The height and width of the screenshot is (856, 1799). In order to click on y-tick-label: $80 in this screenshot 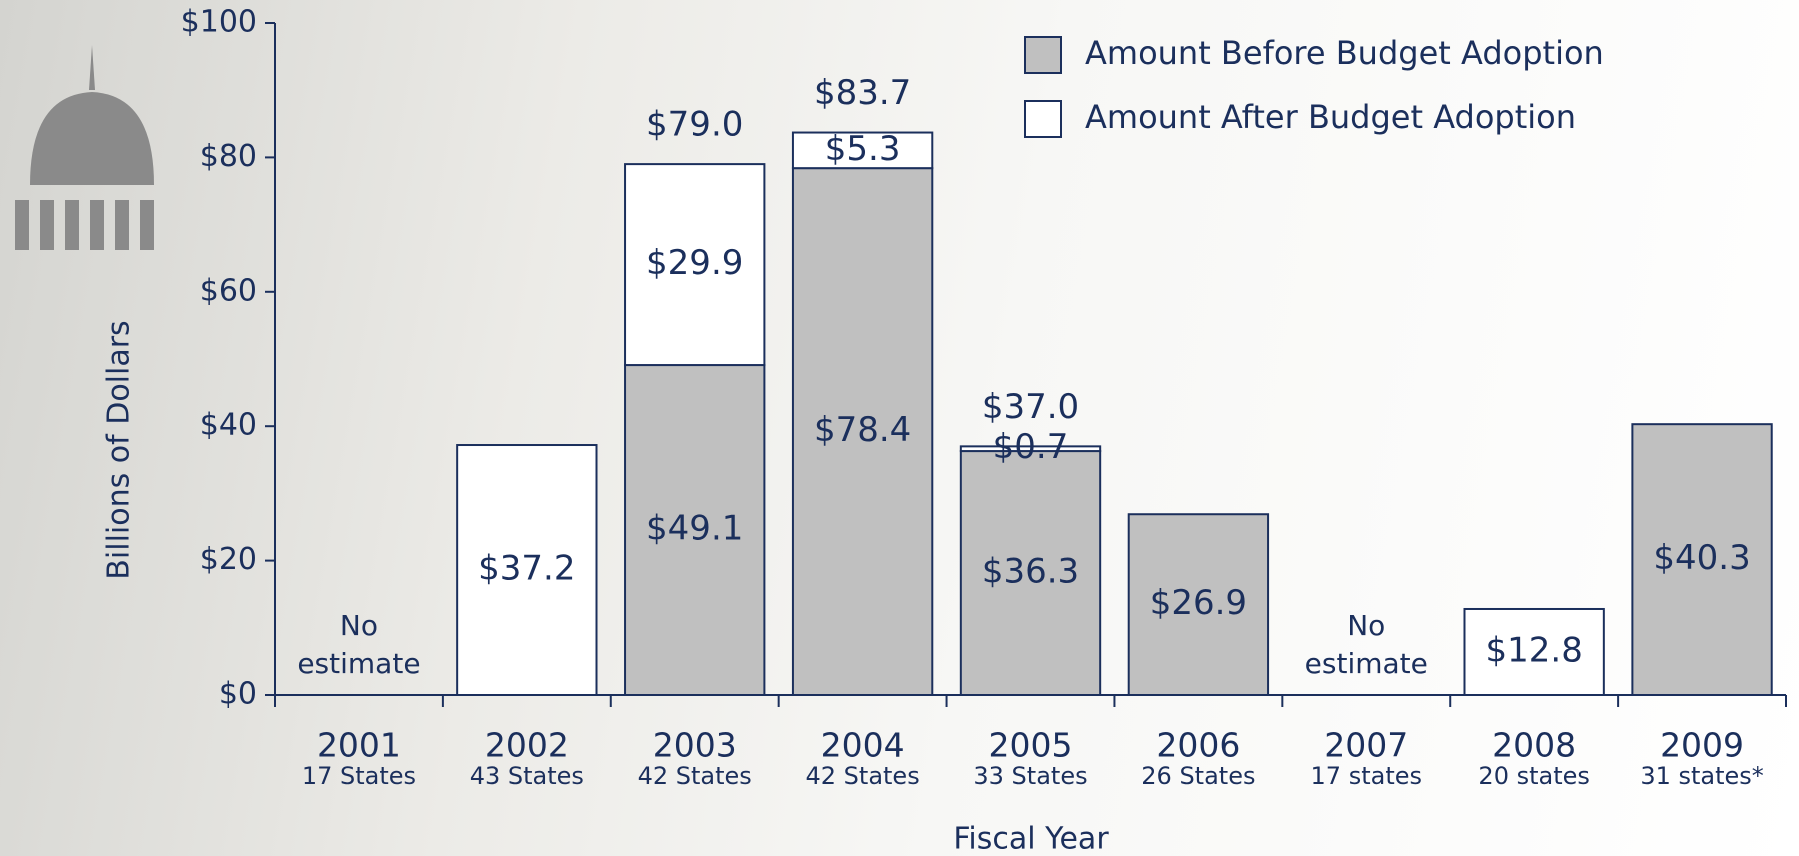, I will do `click(228, 156)`.